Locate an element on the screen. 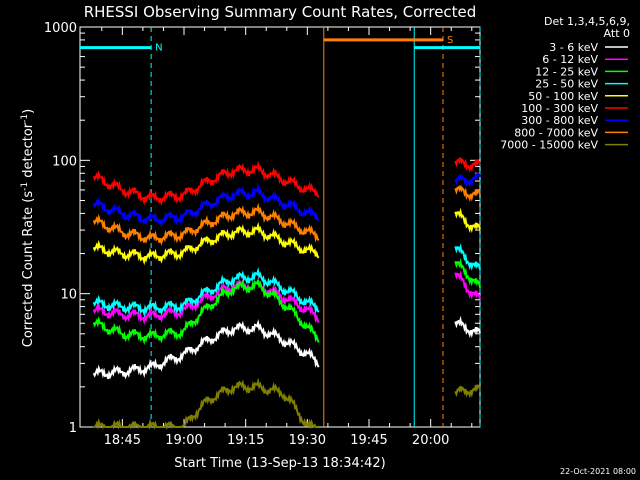 This screenshot has width=640, height=480. y-tick-label: 100 is located at coordinates (64, 161).